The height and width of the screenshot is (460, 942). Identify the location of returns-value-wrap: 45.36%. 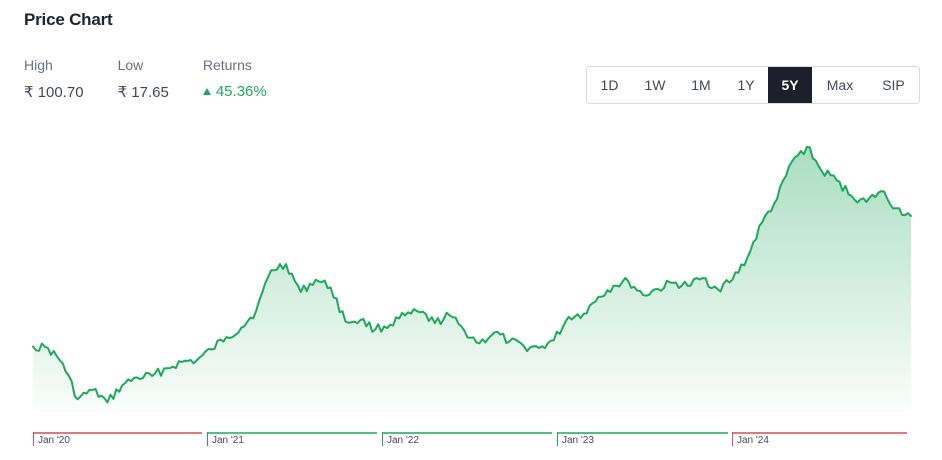
(234, 91).